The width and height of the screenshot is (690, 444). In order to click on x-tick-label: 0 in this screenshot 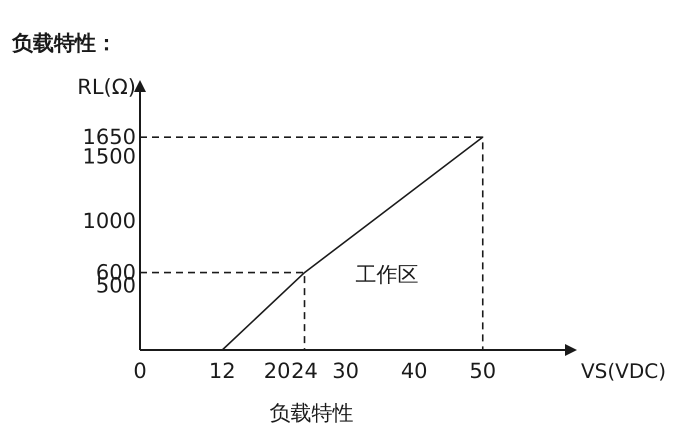, I will do `click(140, 371)`.